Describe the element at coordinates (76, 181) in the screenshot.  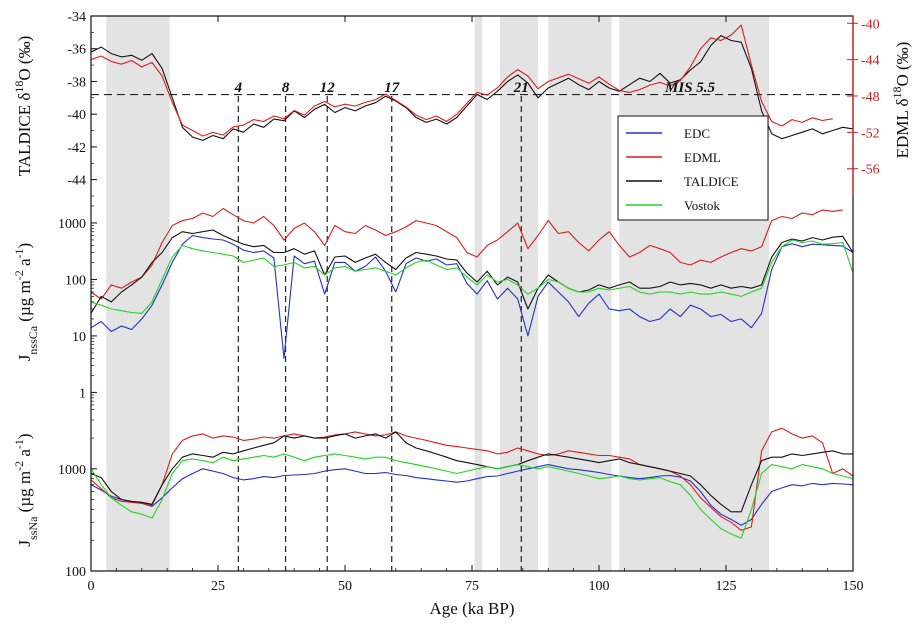
I see `y-tick-label: -44` at that location.